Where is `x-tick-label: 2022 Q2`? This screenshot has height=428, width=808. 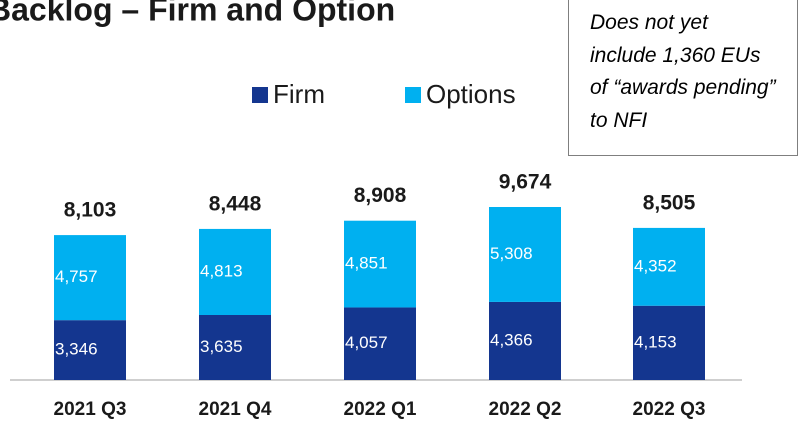
x-tick-label: 2022 Q2 is located at coordinates (525, 409).